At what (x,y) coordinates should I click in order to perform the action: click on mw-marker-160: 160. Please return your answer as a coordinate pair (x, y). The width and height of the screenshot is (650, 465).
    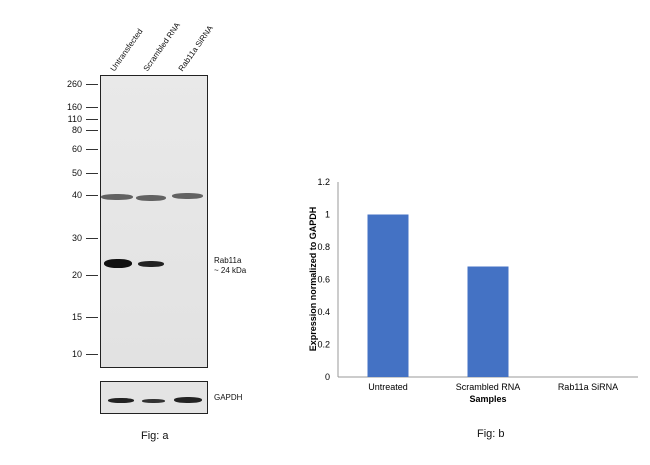
    Looking at the image, I should click on (74, 107).